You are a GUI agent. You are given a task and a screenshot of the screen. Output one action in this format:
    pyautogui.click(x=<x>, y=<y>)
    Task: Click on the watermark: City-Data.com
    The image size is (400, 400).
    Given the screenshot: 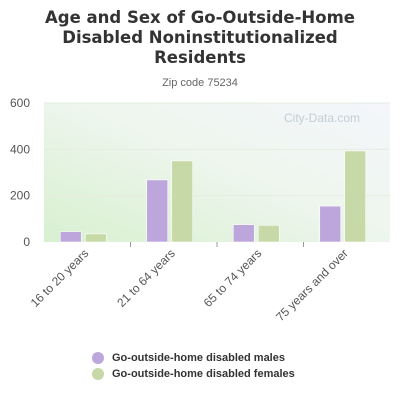 What is the action you would take?
    pyautogui.click(x=322, y=118)
    